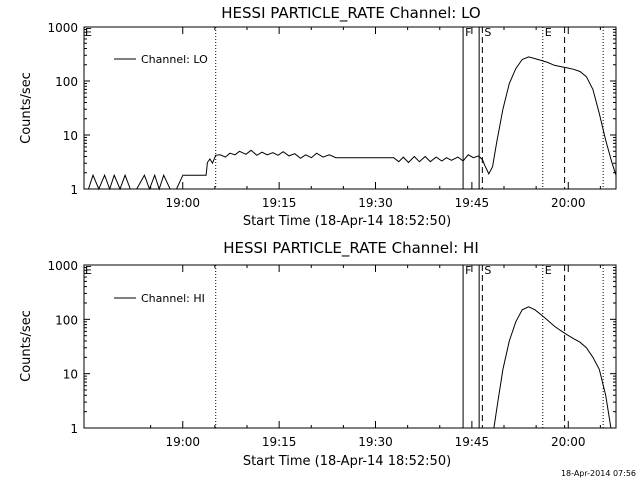 The height and width of the screenshot is (480, 640). What do you see at coordinates (598, 473) in the screenshot?
I see `timestamp-label: 18-Apr-2014 07:56` at bounding box center [598, 473].